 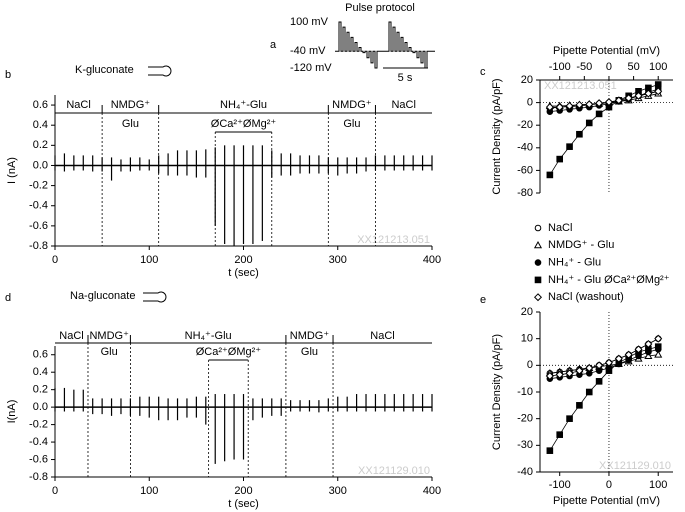 What do you see at coordinates (8, 298) in the screenshot?
I see `panel-letter: d` at bounding box center [8, 298].